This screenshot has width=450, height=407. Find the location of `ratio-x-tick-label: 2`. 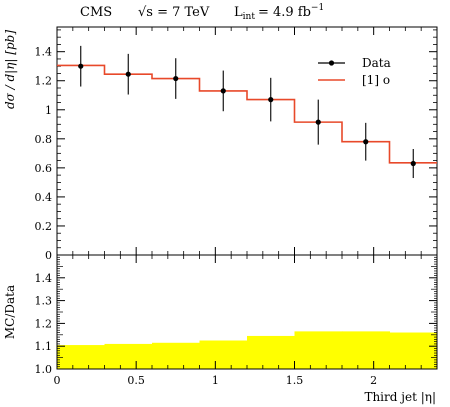

ratio-x-tick-label: 2 is located at coordinates (373, 380).